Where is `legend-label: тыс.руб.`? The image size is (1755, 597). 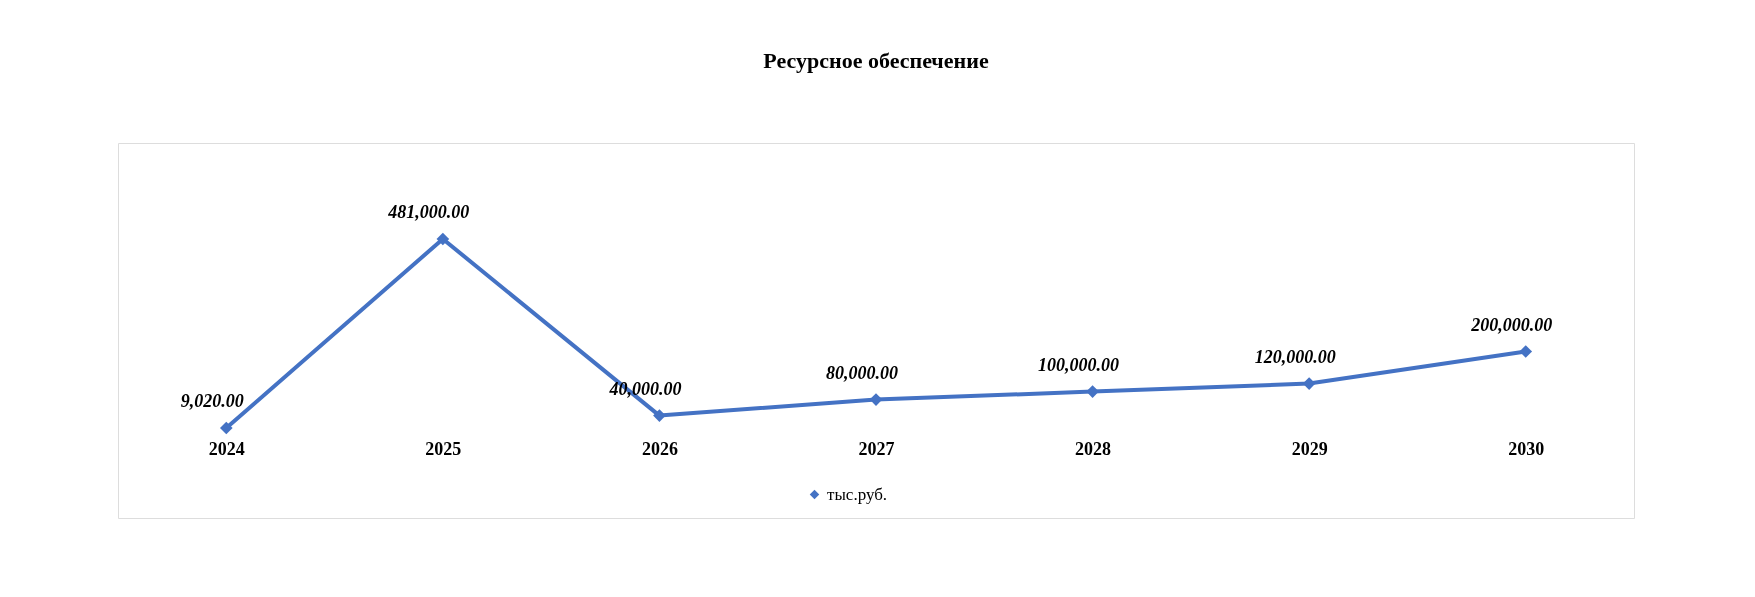
legend-label: тыс.руб. is located at coordinates (857, 494).